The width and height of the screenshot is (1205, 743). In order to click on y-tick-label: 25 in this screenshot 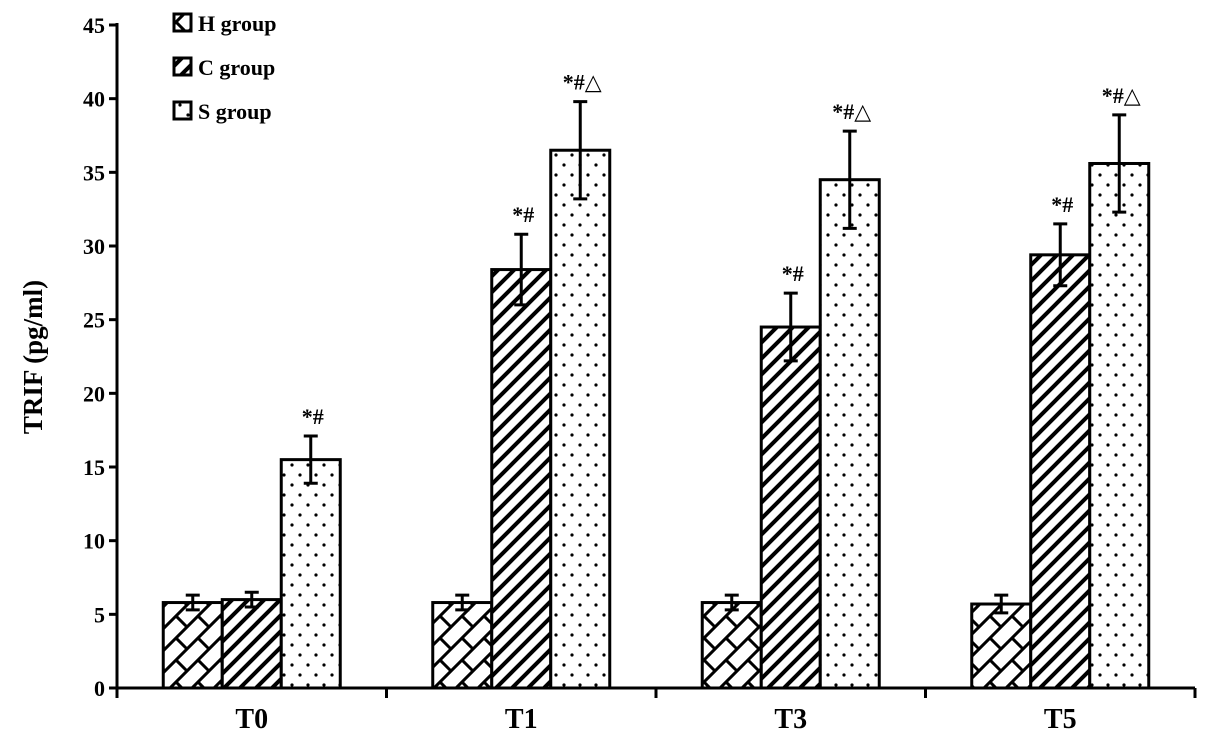, I will do `click(94, 320)`.